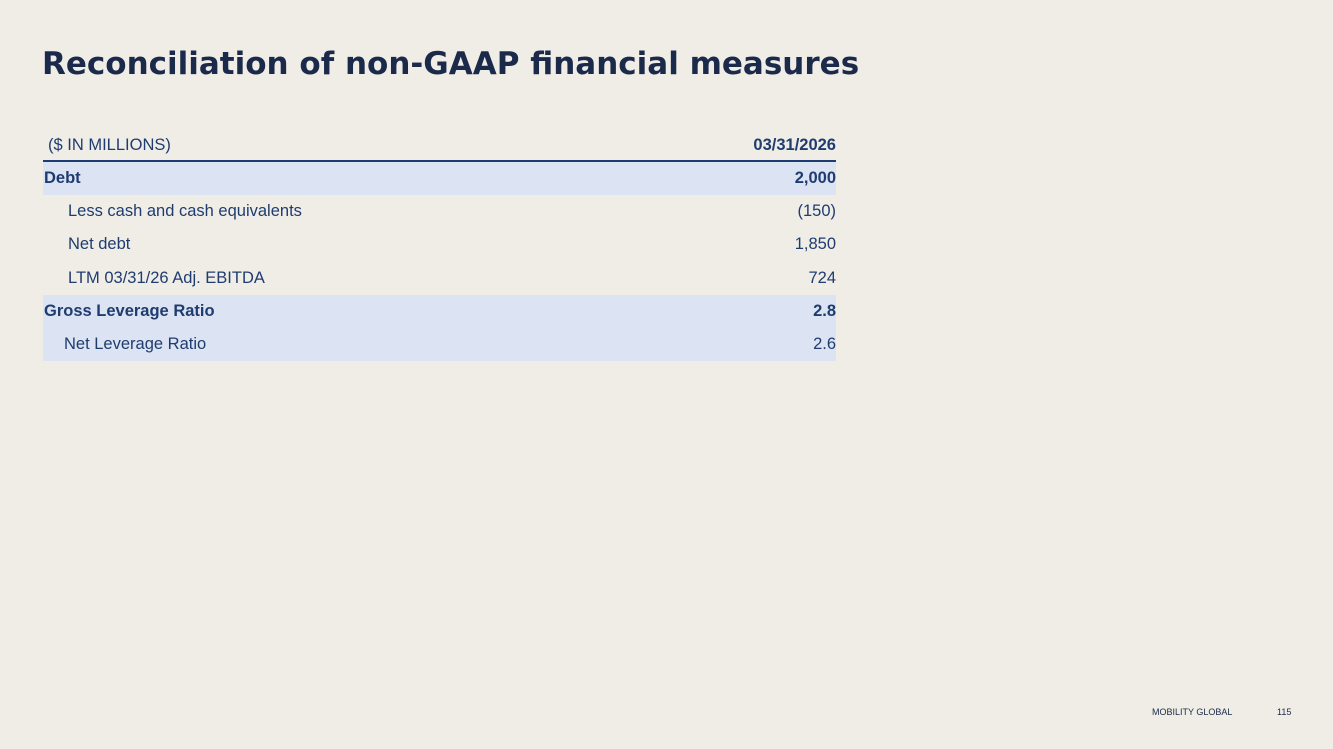 Image resolution: width=1333 pixels, height=749 pixels. What do you see at coordinates (439, 179) in the screenshot?
I see `table-row-debt: Debt 2,000` at bounding box center [439, 179].